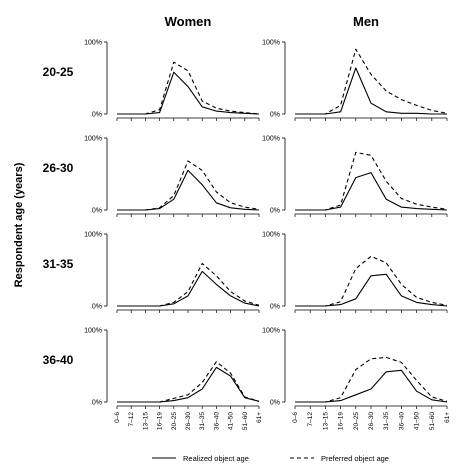  What do you see at coordinates (188, 21) in the screenshot?
I see `column-title-women: Women` at bounding box center [188, 21].